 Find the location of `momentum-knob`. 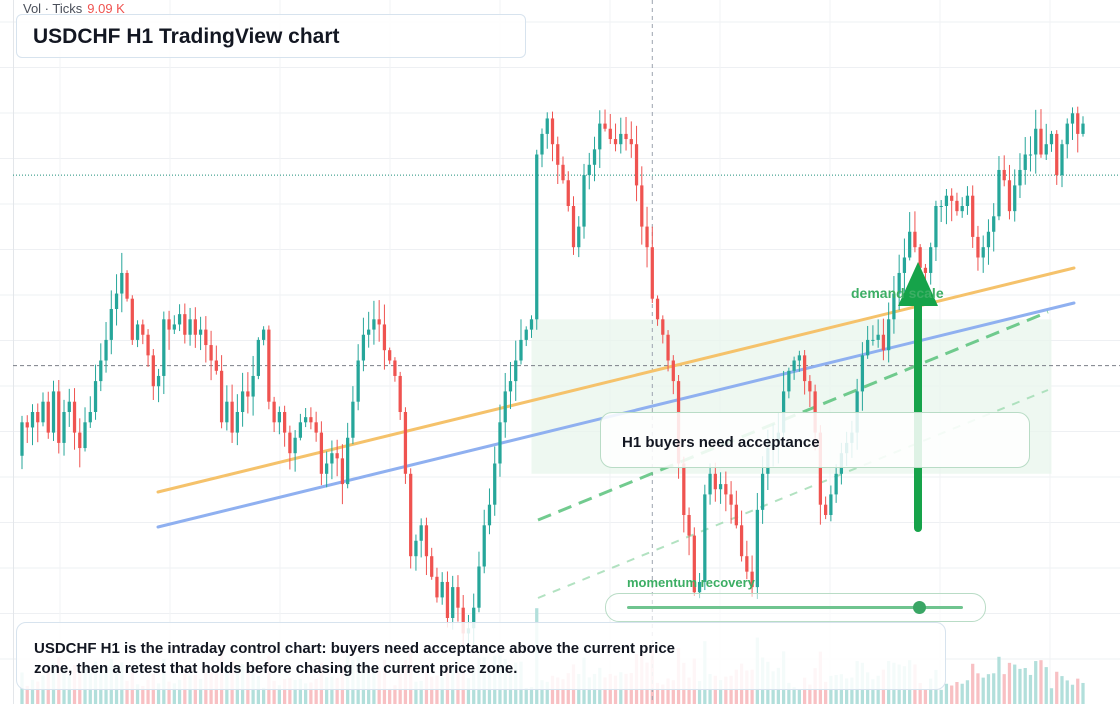

momentum-knob is located at coordinates (920, 607).